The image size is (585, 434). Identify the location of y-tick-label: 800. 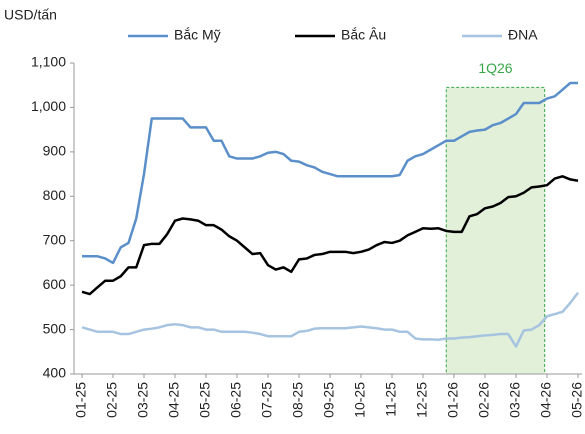
(55, 195).